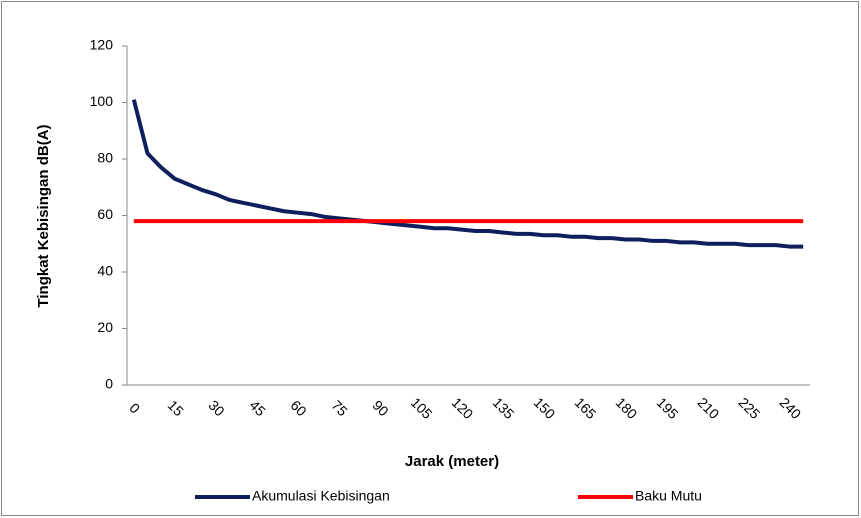 The height and width of the screenshot is (518, 861). Describe the element at coordinates (105, 214) in the screenshot. I see `y-tick-label: 60` at that location.